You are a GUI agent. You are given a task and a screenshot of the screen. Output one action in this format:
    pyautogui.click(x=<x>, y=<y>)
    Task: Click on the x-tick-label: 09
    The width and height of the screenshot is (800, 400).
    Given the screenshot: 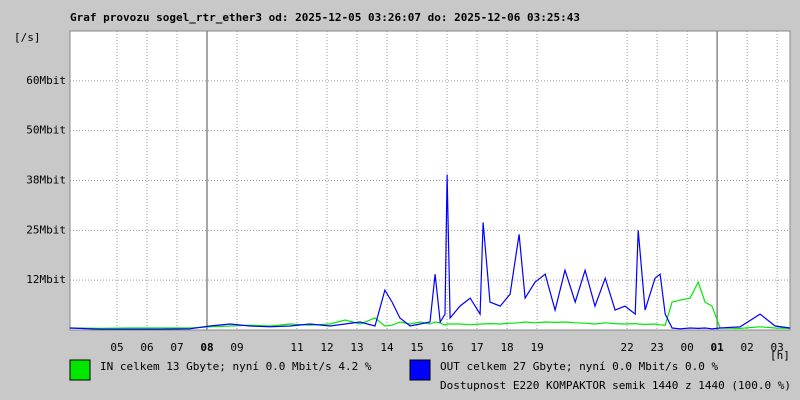 What is the action you would take?
    pyautogui.click(x=236, y=347)
    